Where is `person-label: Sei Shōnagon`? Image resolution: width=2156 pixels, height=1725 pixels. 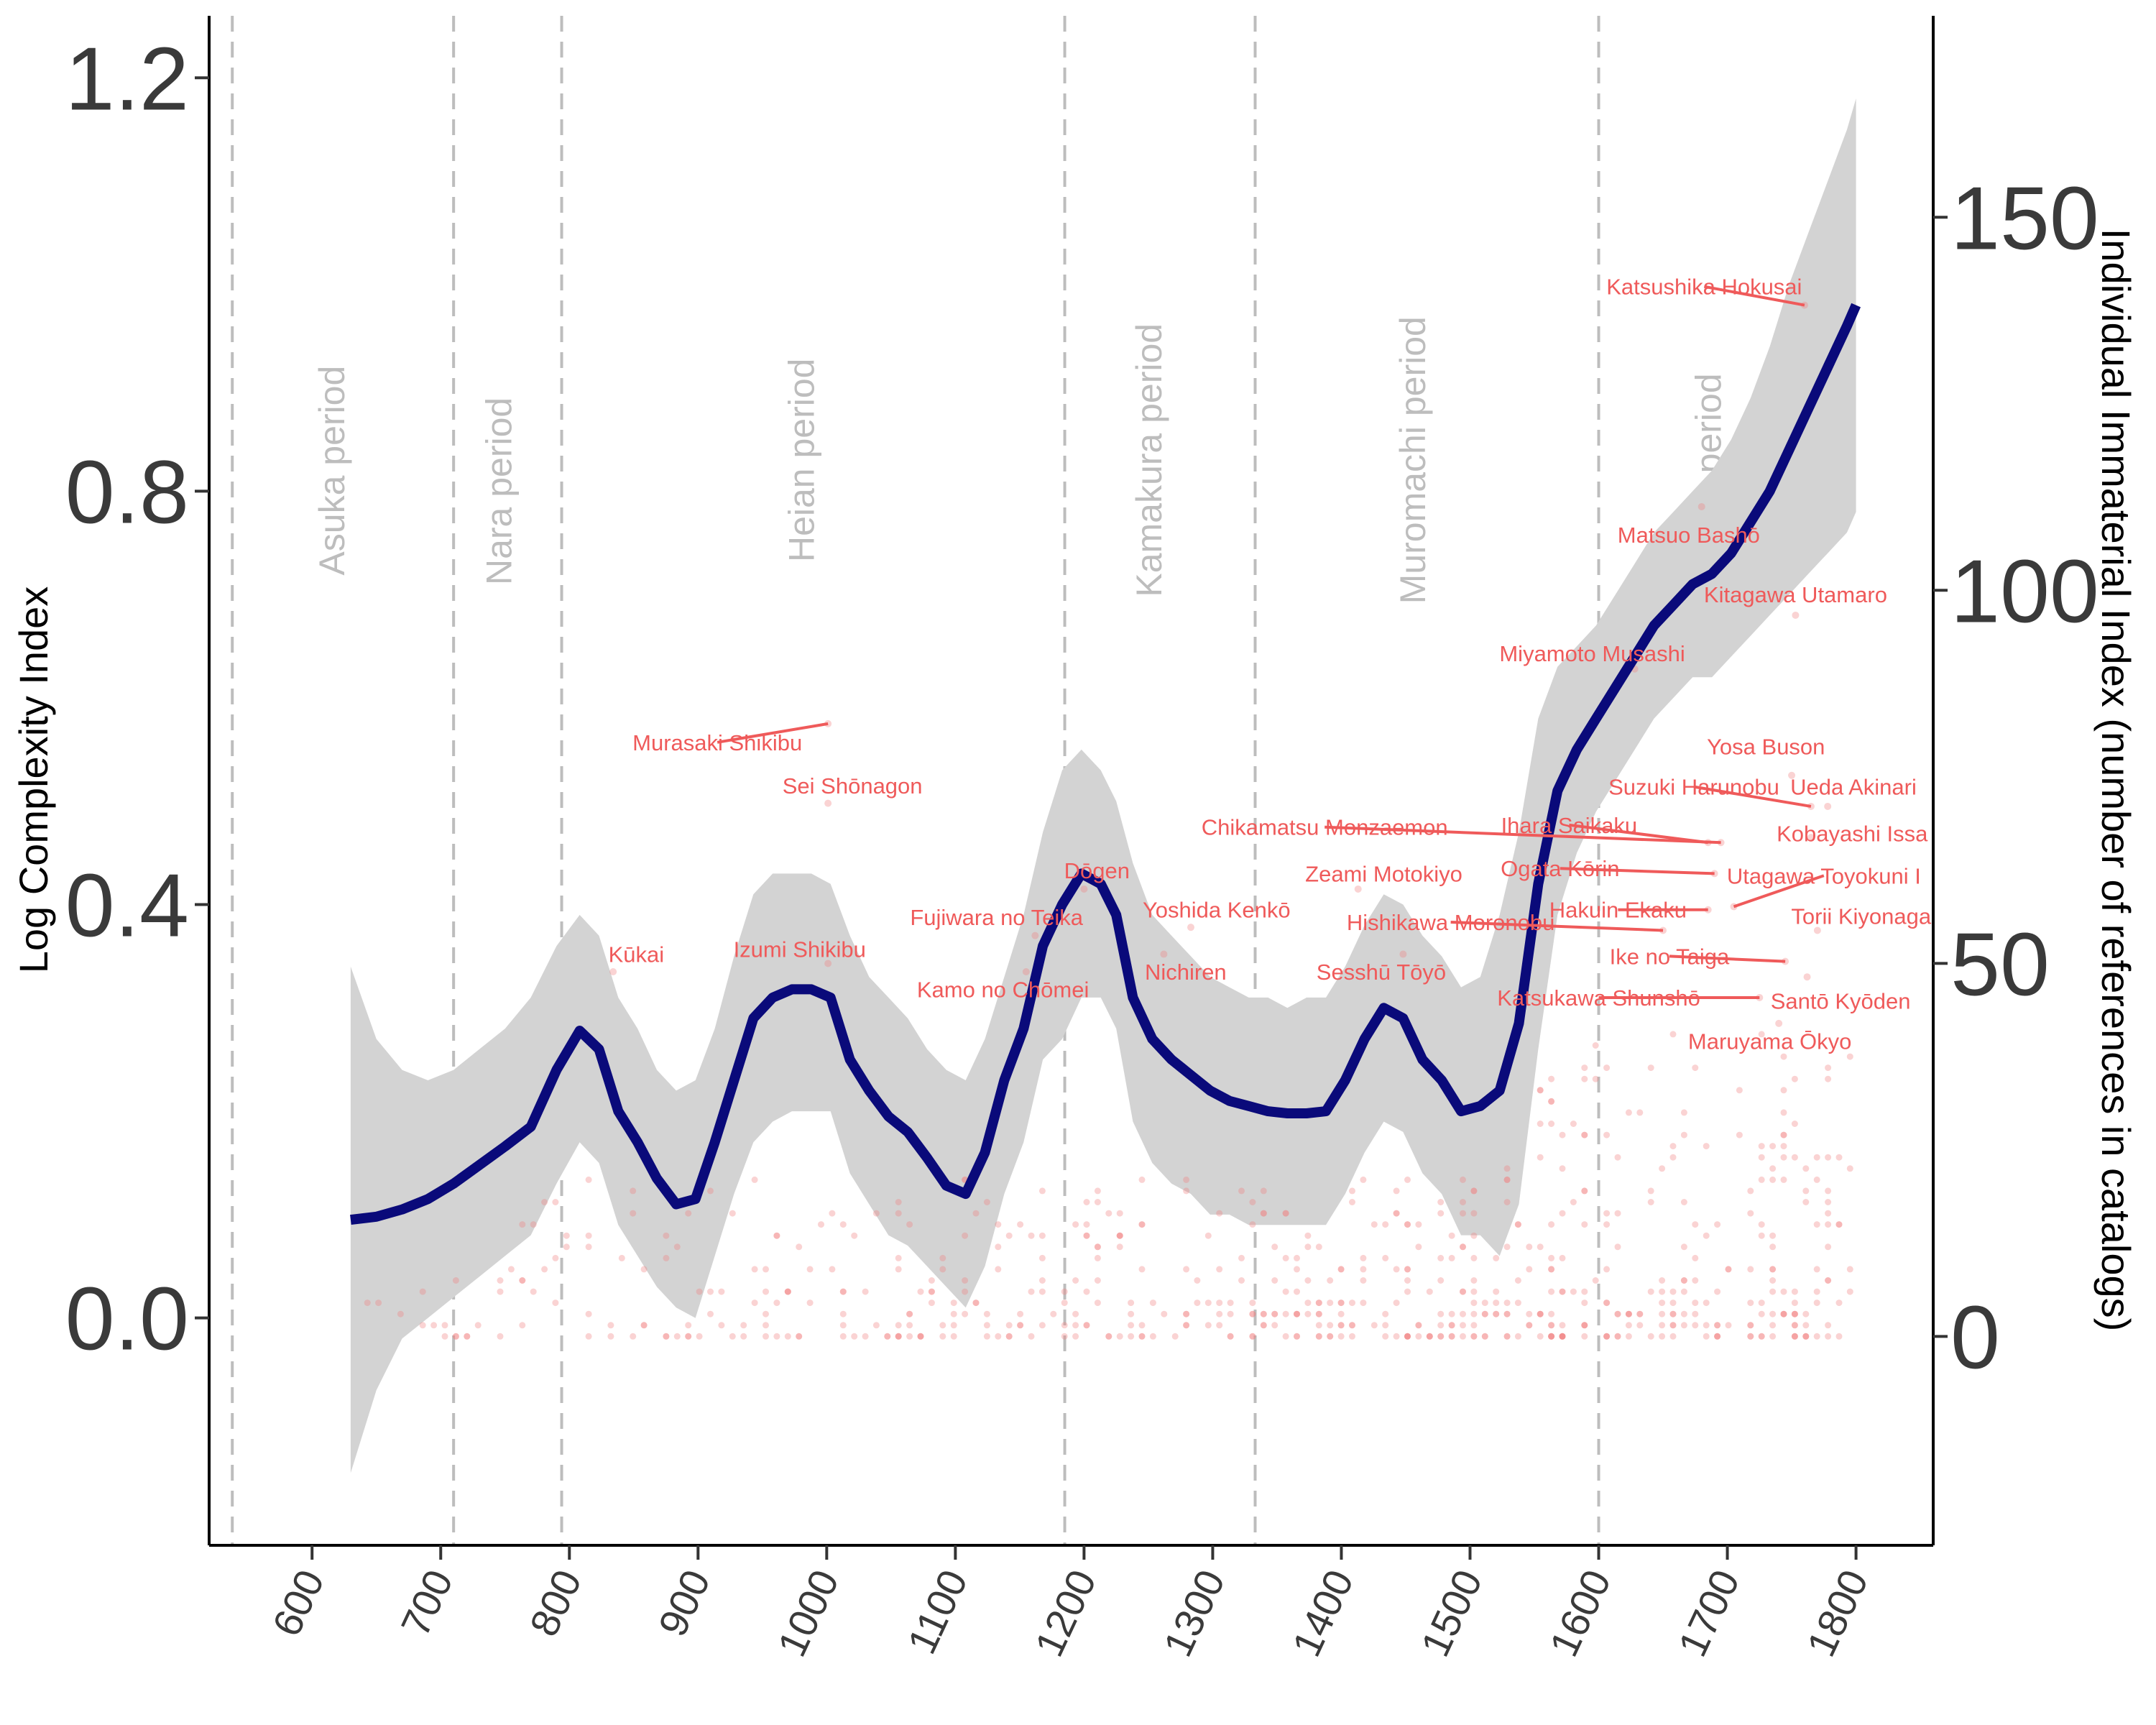
person-label: Sei Shōnagon is located at coordinates (853, 786).